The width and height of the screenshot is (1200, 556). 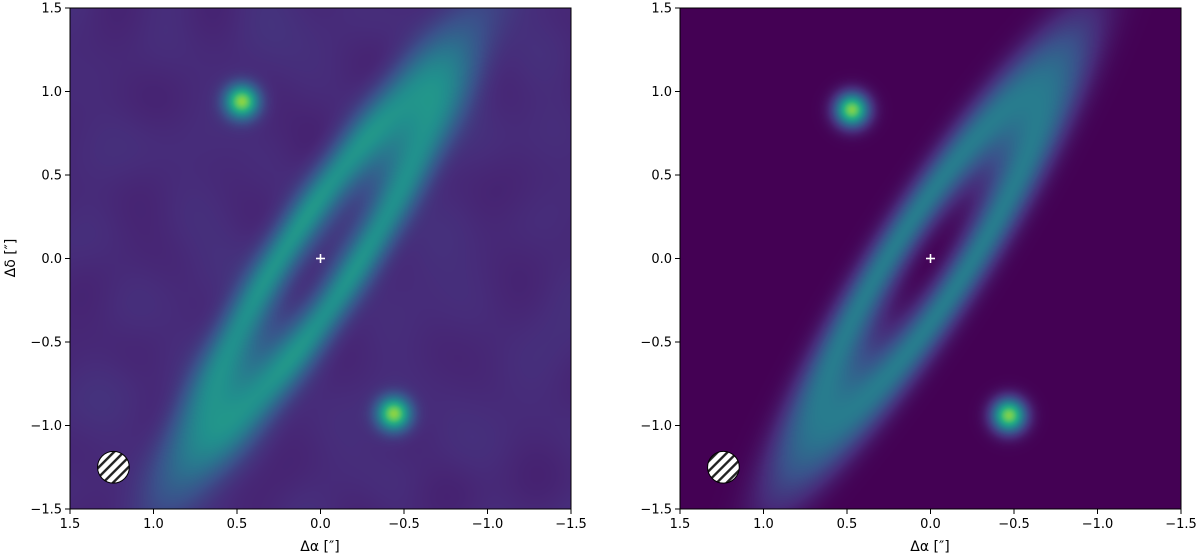 I want to click on right-x-axis-label: Δα [″], so click(x=929, y=547).